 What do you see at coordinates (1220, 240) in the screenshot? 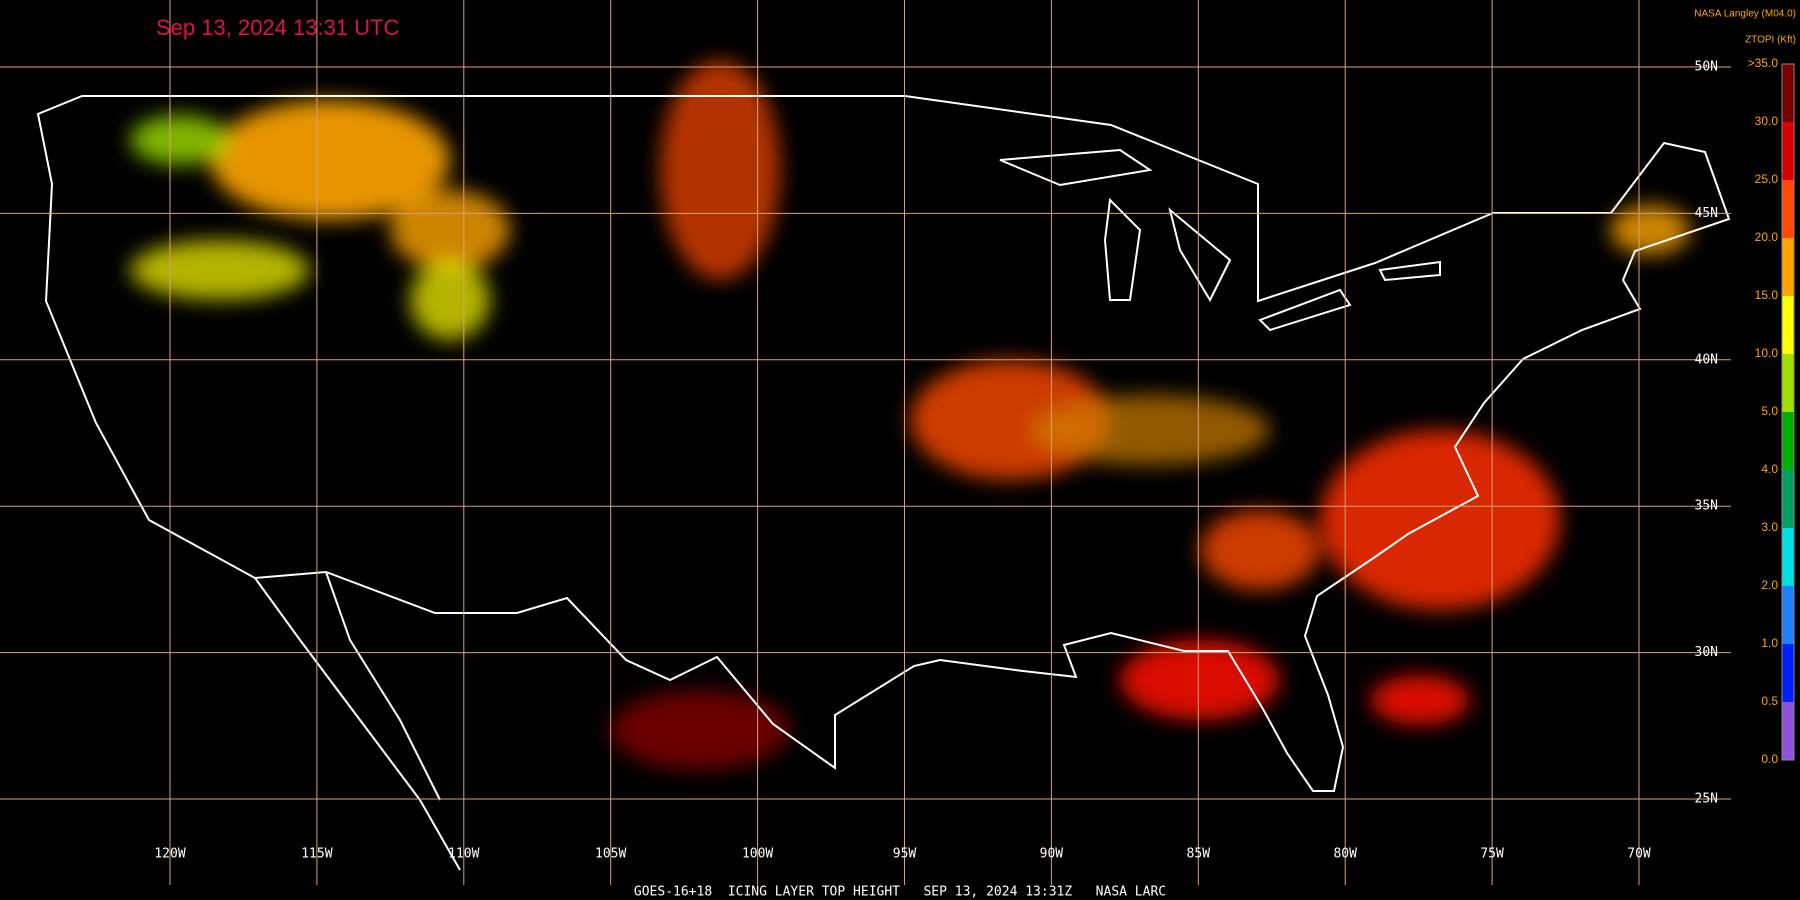
I see `great-lakes` at bounding box center [1220, 240].